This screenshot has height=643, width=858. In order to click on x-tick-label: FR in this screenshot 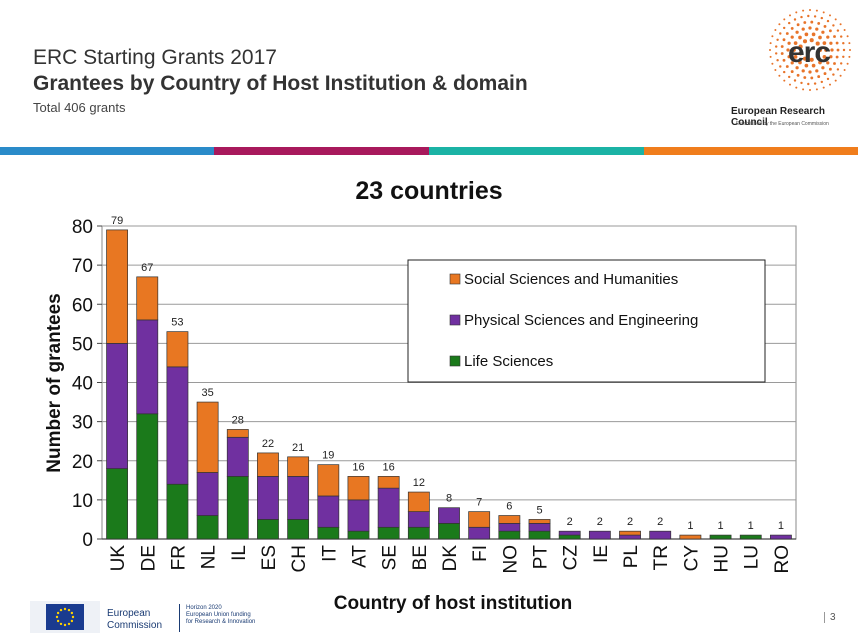, I will do `click(178, 557)`.